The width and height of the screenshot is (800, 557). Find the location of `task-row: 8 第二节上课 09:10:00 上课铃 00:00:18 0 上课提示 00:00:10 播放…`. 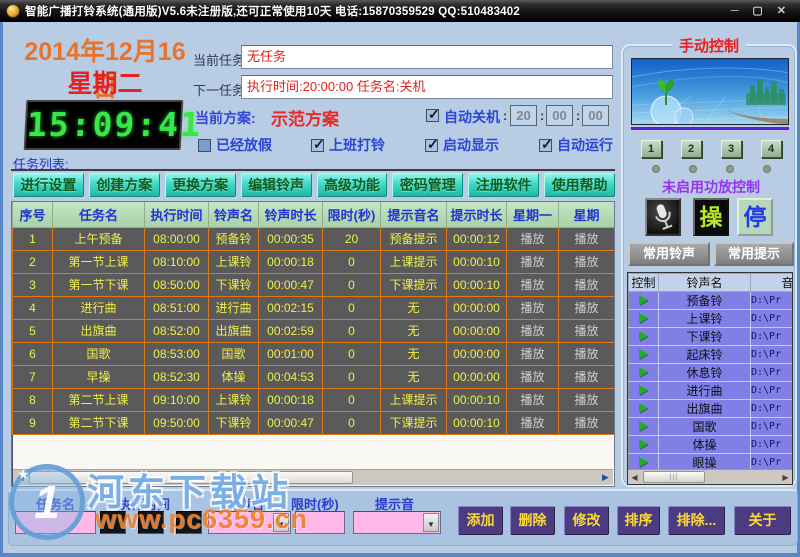

task-row: 8 第二节上课 09:10:00 上课铃 00:00:18 0 上课提示 00:00:10 播放… is located at coordinates (313, 399).